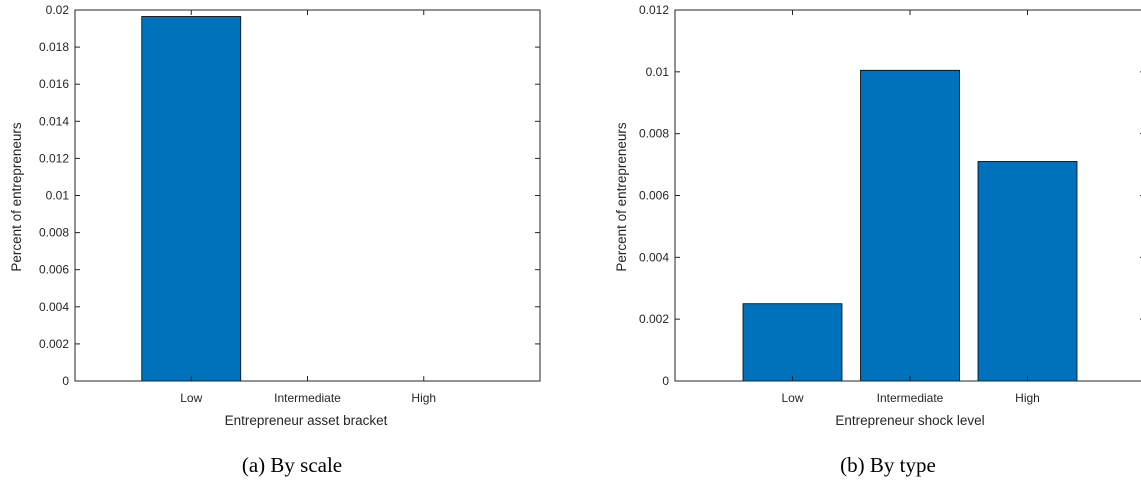 The image size is (1141, 482). What do you see at coordinates (910, 225) in the screenshot?
I see `bar-intermediate` at bounding box center [910, 225].